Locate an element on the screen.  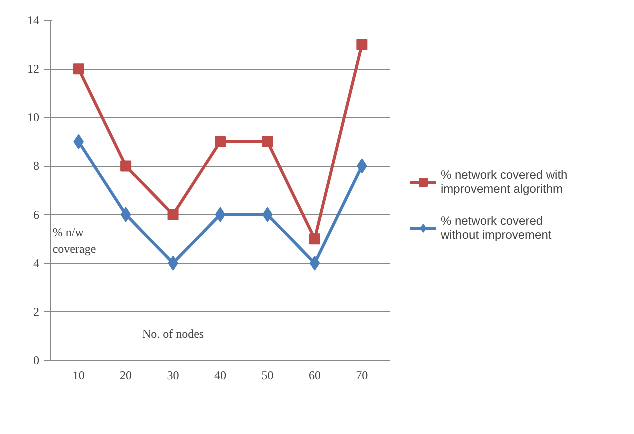
x-tick-label: 60 is located at coordinates (314, 375).